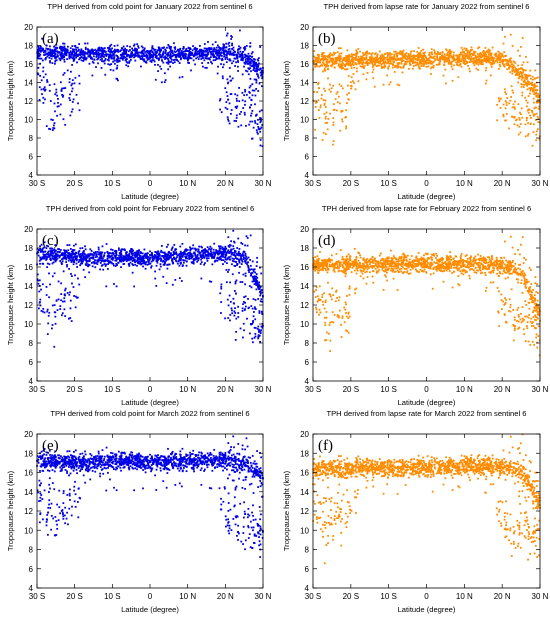 This screenshot has height=626, width=550. What do you see at coordinates (307, 138) in the screenshot?
I see `y-tick-label: 8` at bounding box center [307, 138].